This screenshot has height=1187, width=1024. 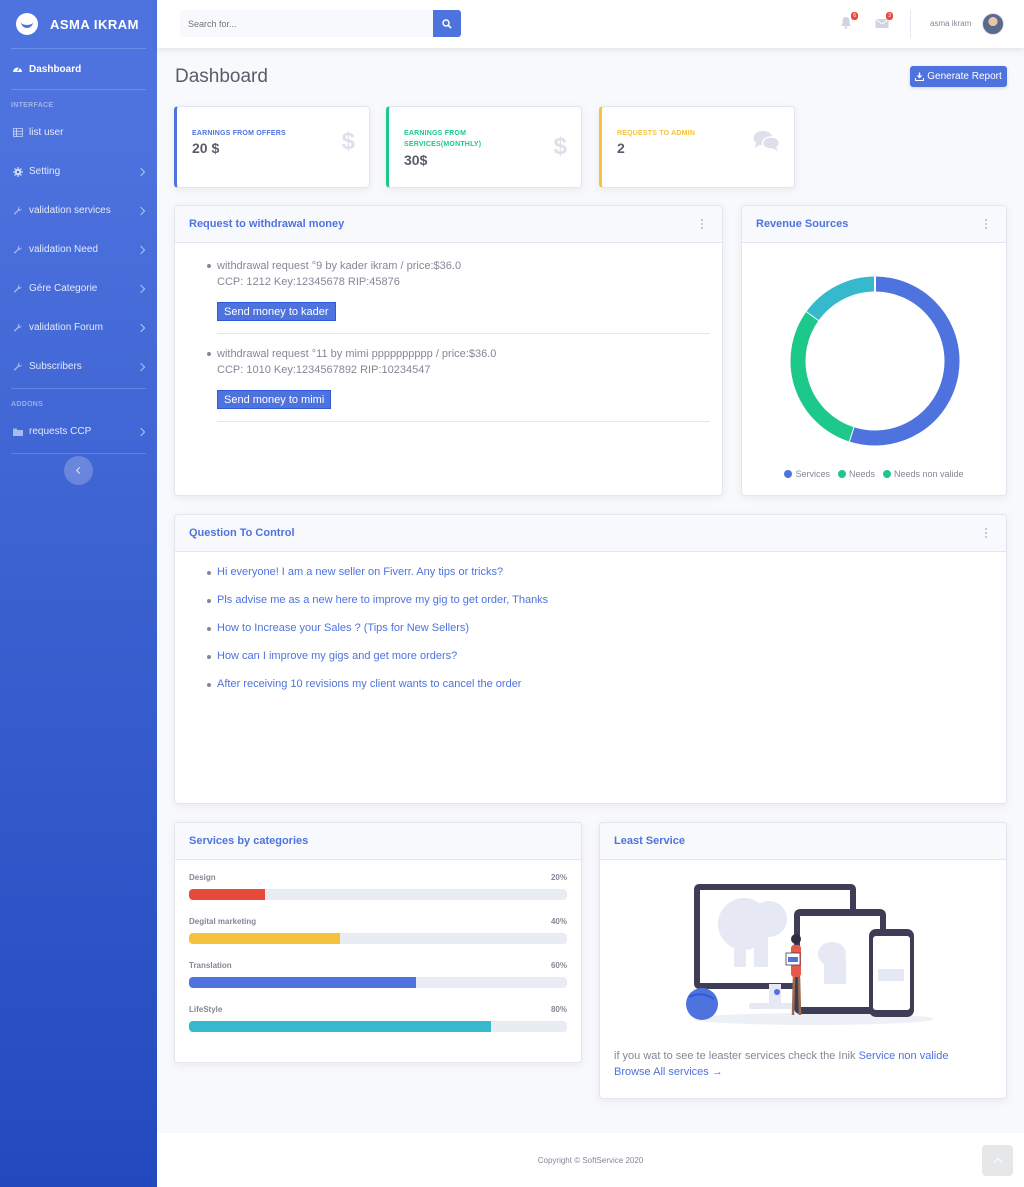 I want to click on legend-item: Needs non valide, so click(x=923, y=474).